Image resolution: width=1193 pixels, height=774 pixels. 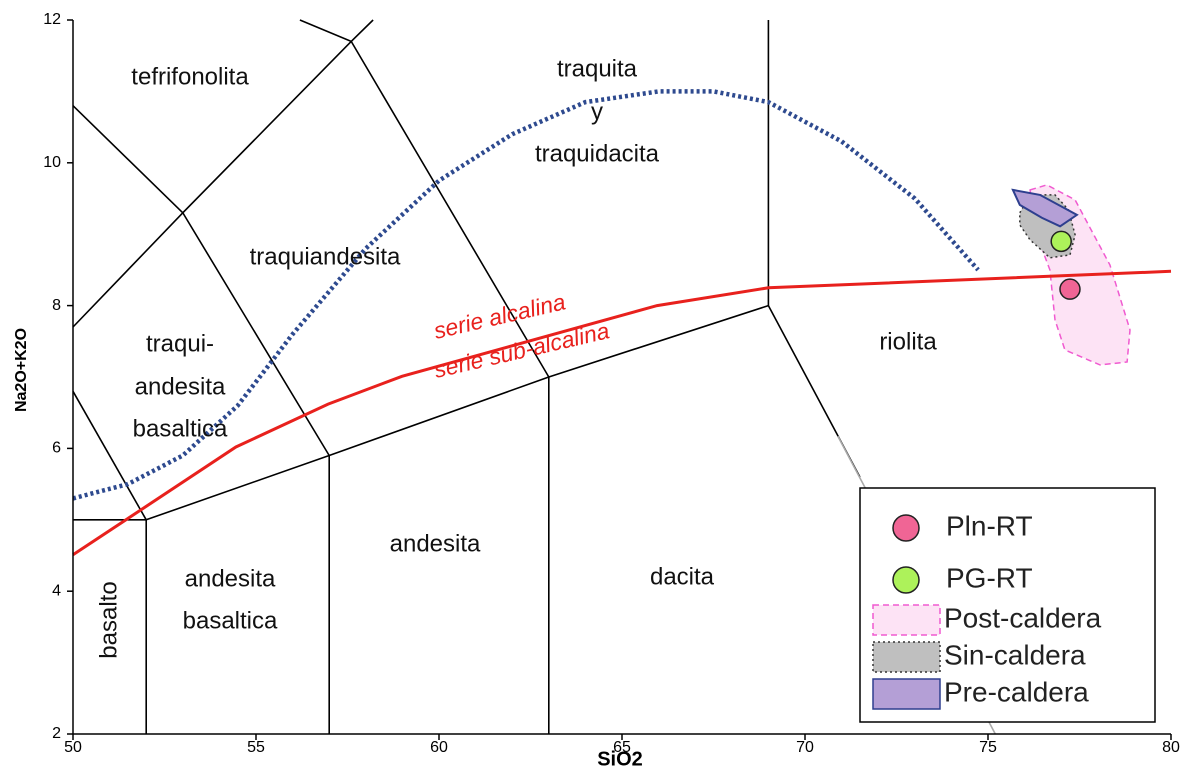 I want to click on field-label: riolita, so click(x=908, y=341).